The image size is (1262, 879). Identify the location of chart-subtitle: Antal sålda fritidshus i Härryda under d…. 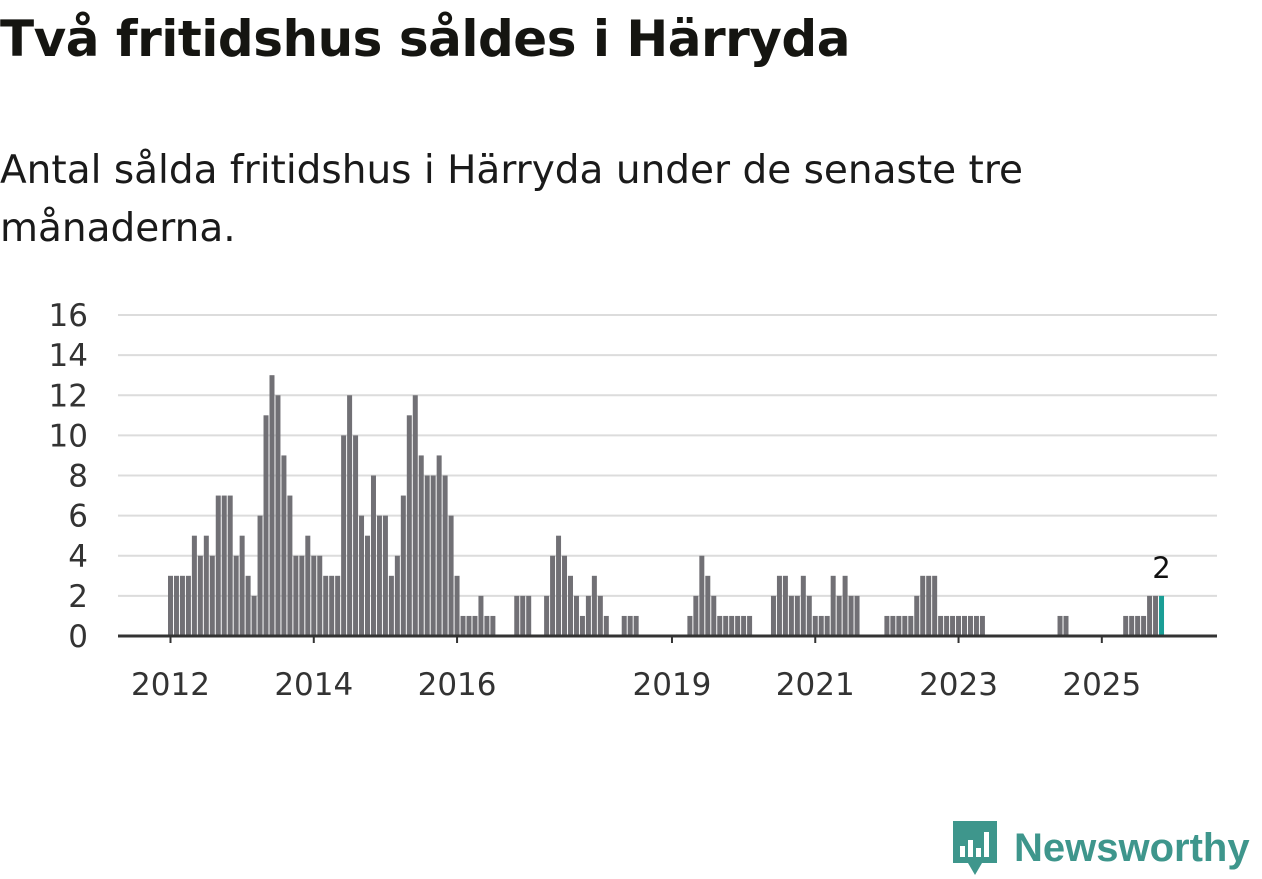
(512, 199).